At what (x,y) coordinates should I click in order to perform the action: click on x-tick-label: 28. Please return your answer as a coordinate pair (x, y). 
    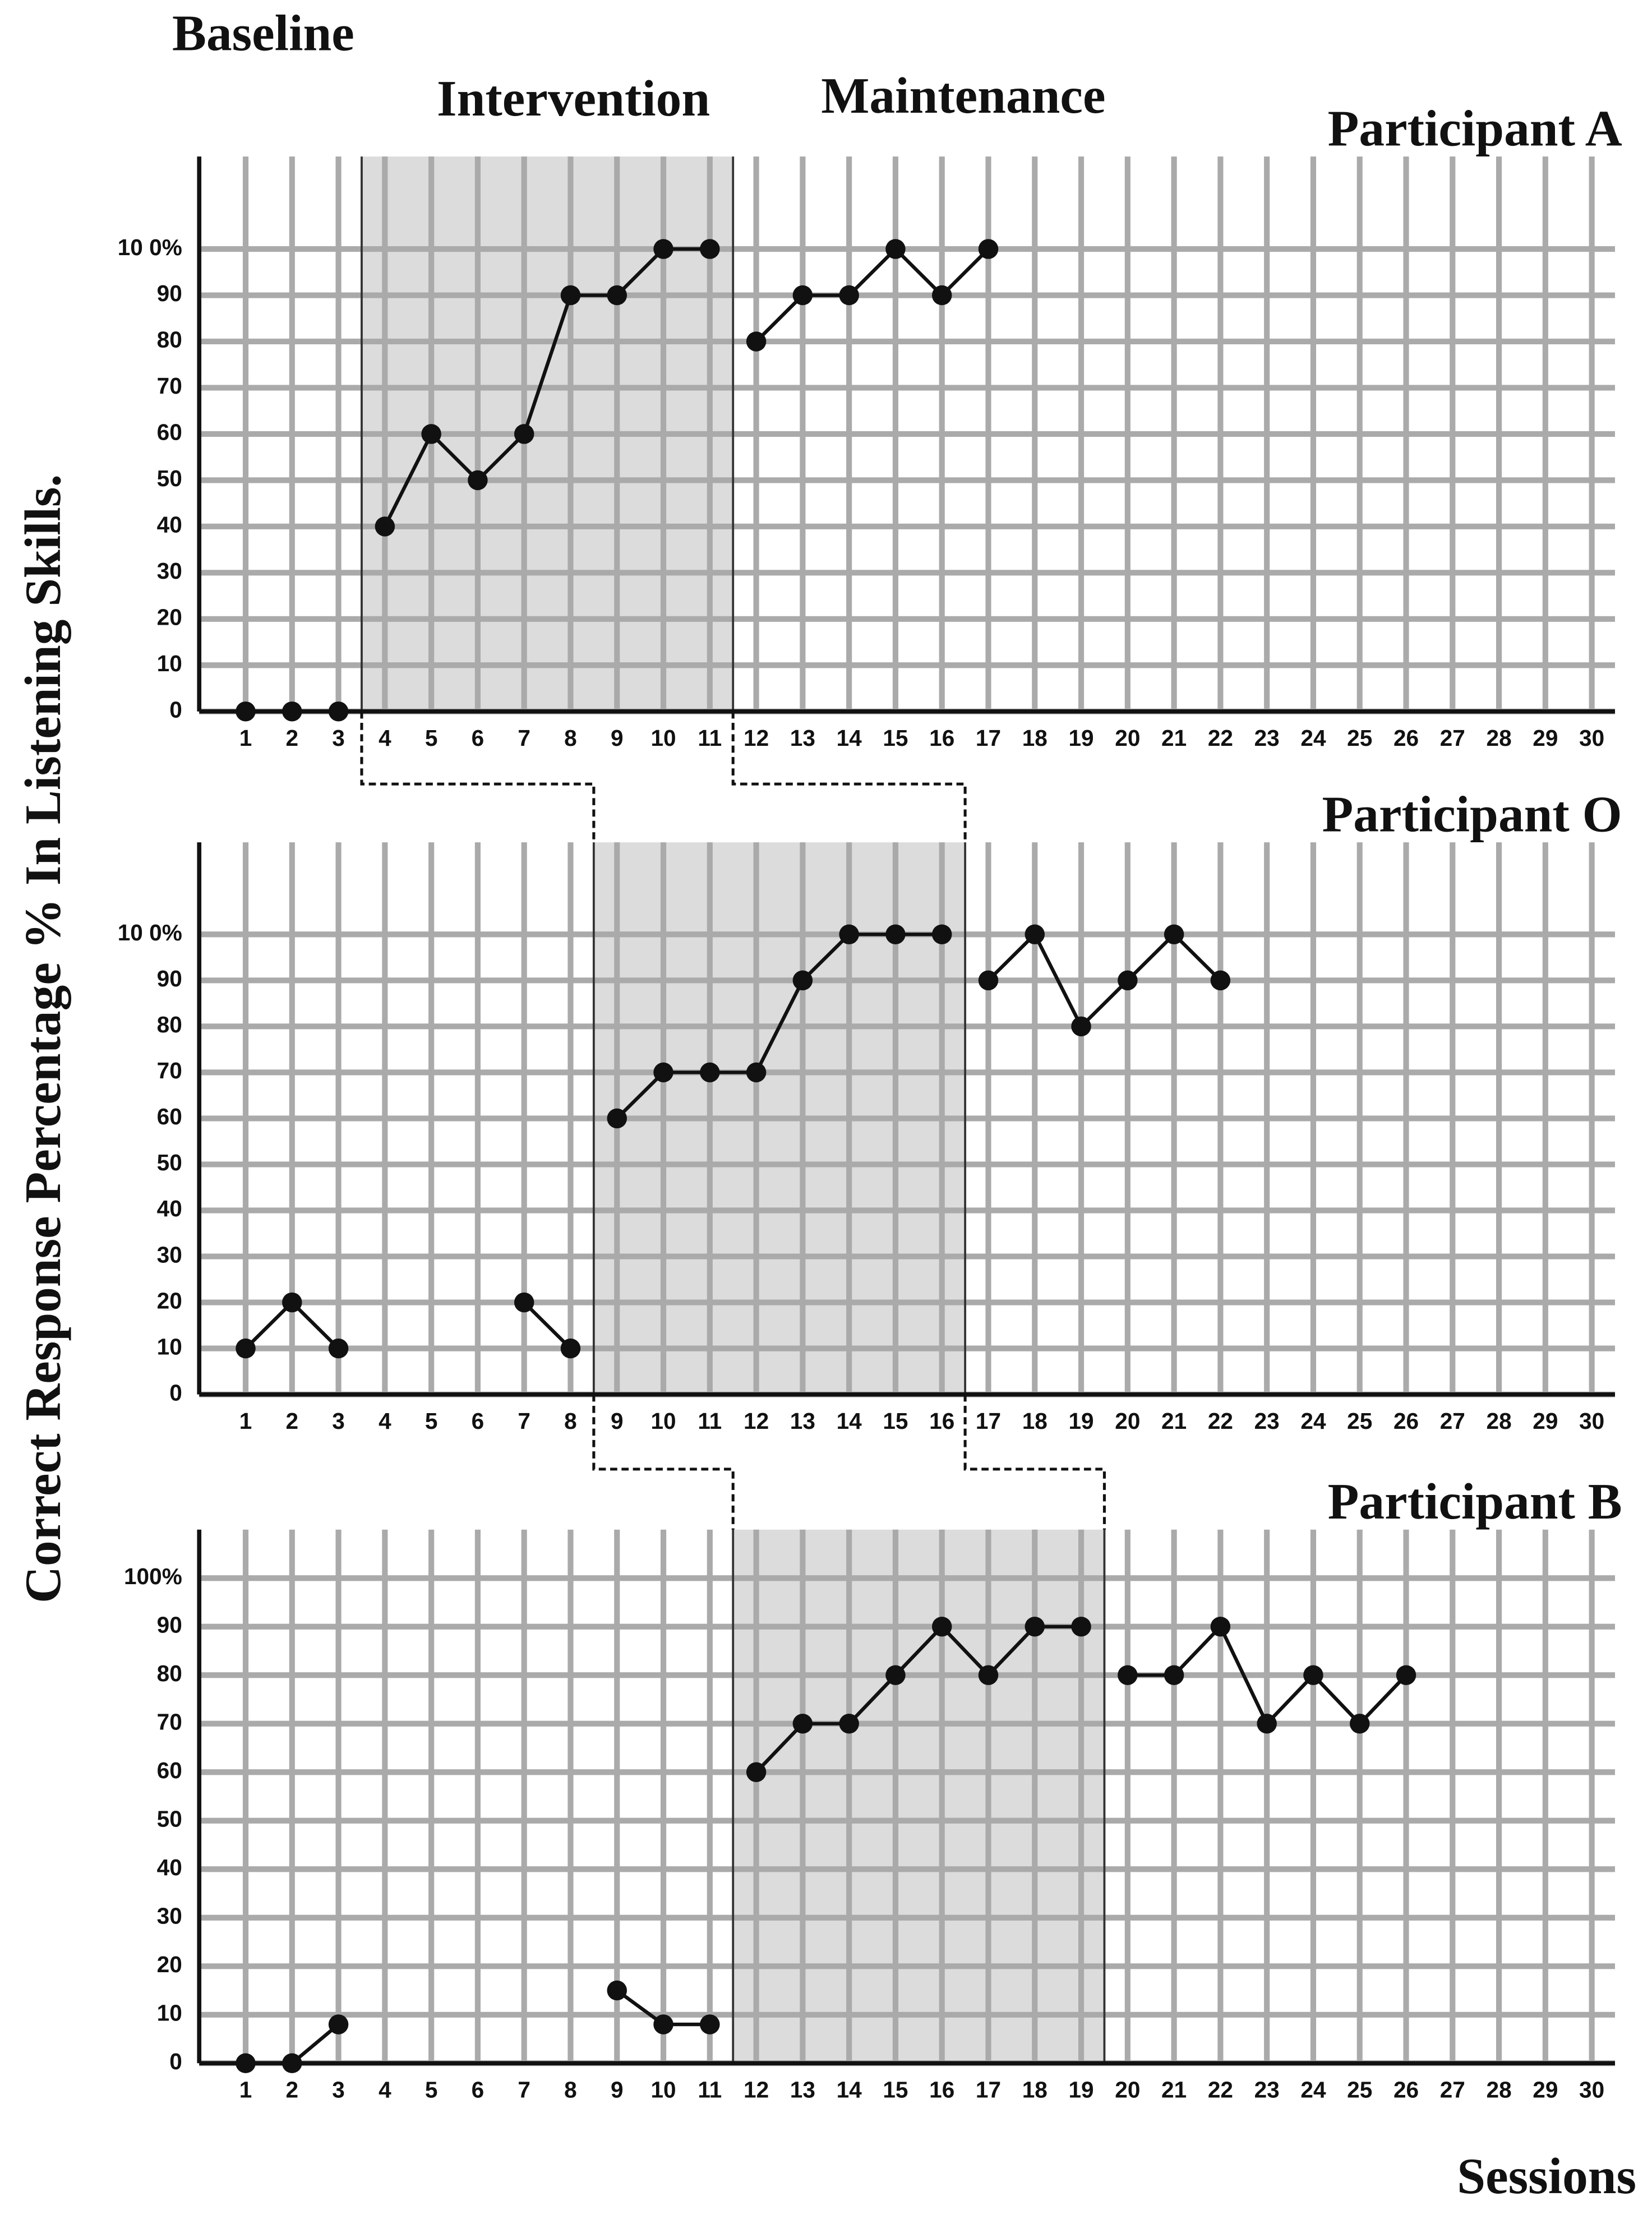
    Looking at the image, I should click on (1499, 738).